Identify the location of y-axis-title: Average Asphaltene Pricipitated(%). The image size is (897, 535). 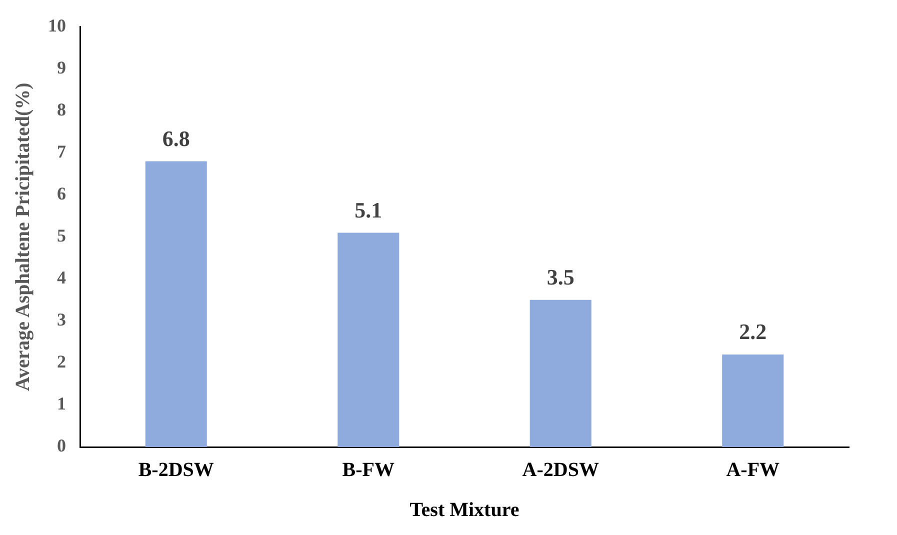
(23, 237).